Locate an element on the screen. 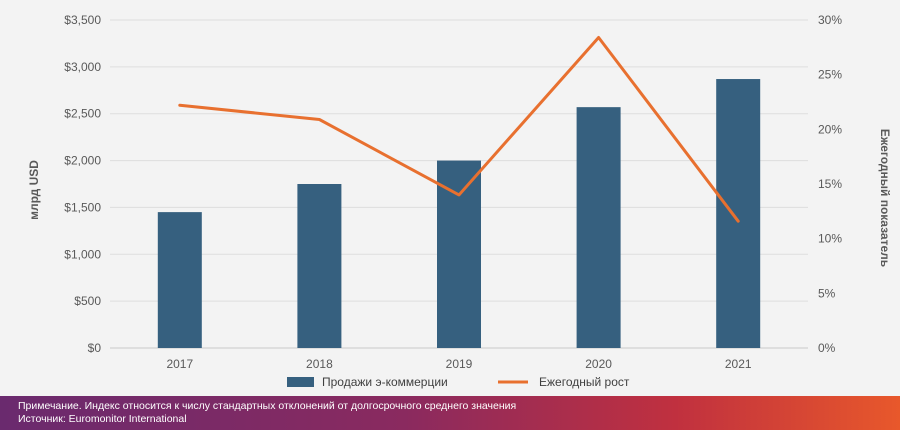  left-tick-label: $1,000 is located at coordinates (82, 254).